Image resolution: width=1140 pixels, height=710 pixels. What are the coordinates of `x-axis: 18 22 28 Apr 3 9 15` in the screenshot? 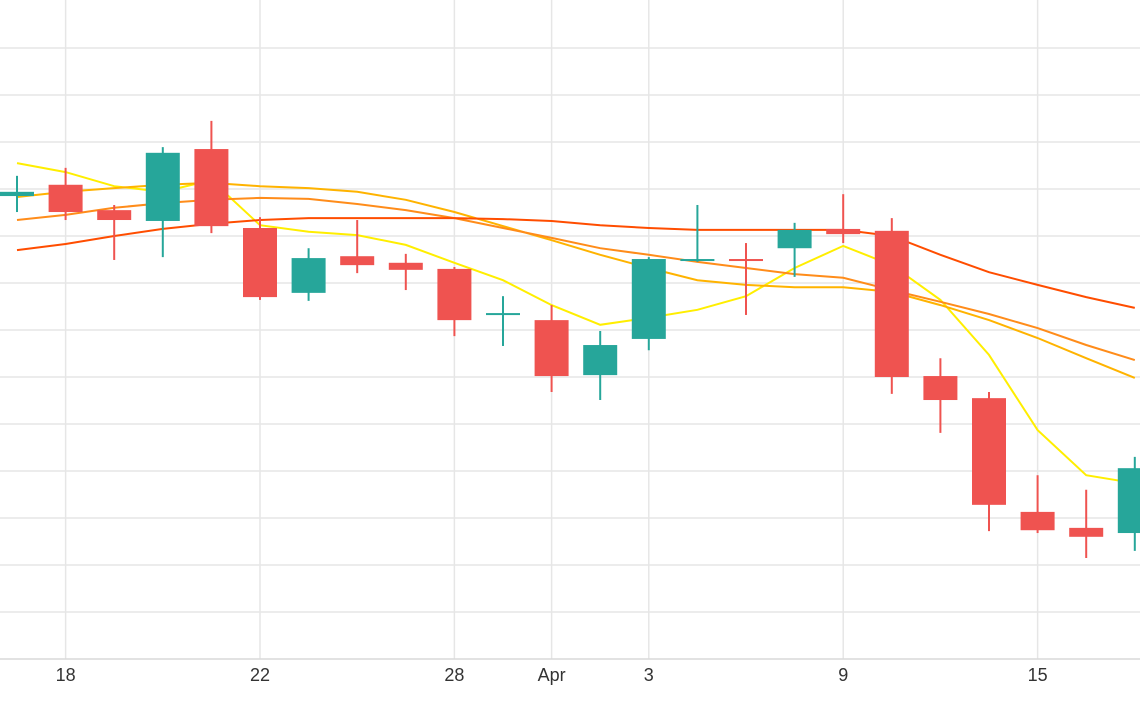 It's located at (570, 671).